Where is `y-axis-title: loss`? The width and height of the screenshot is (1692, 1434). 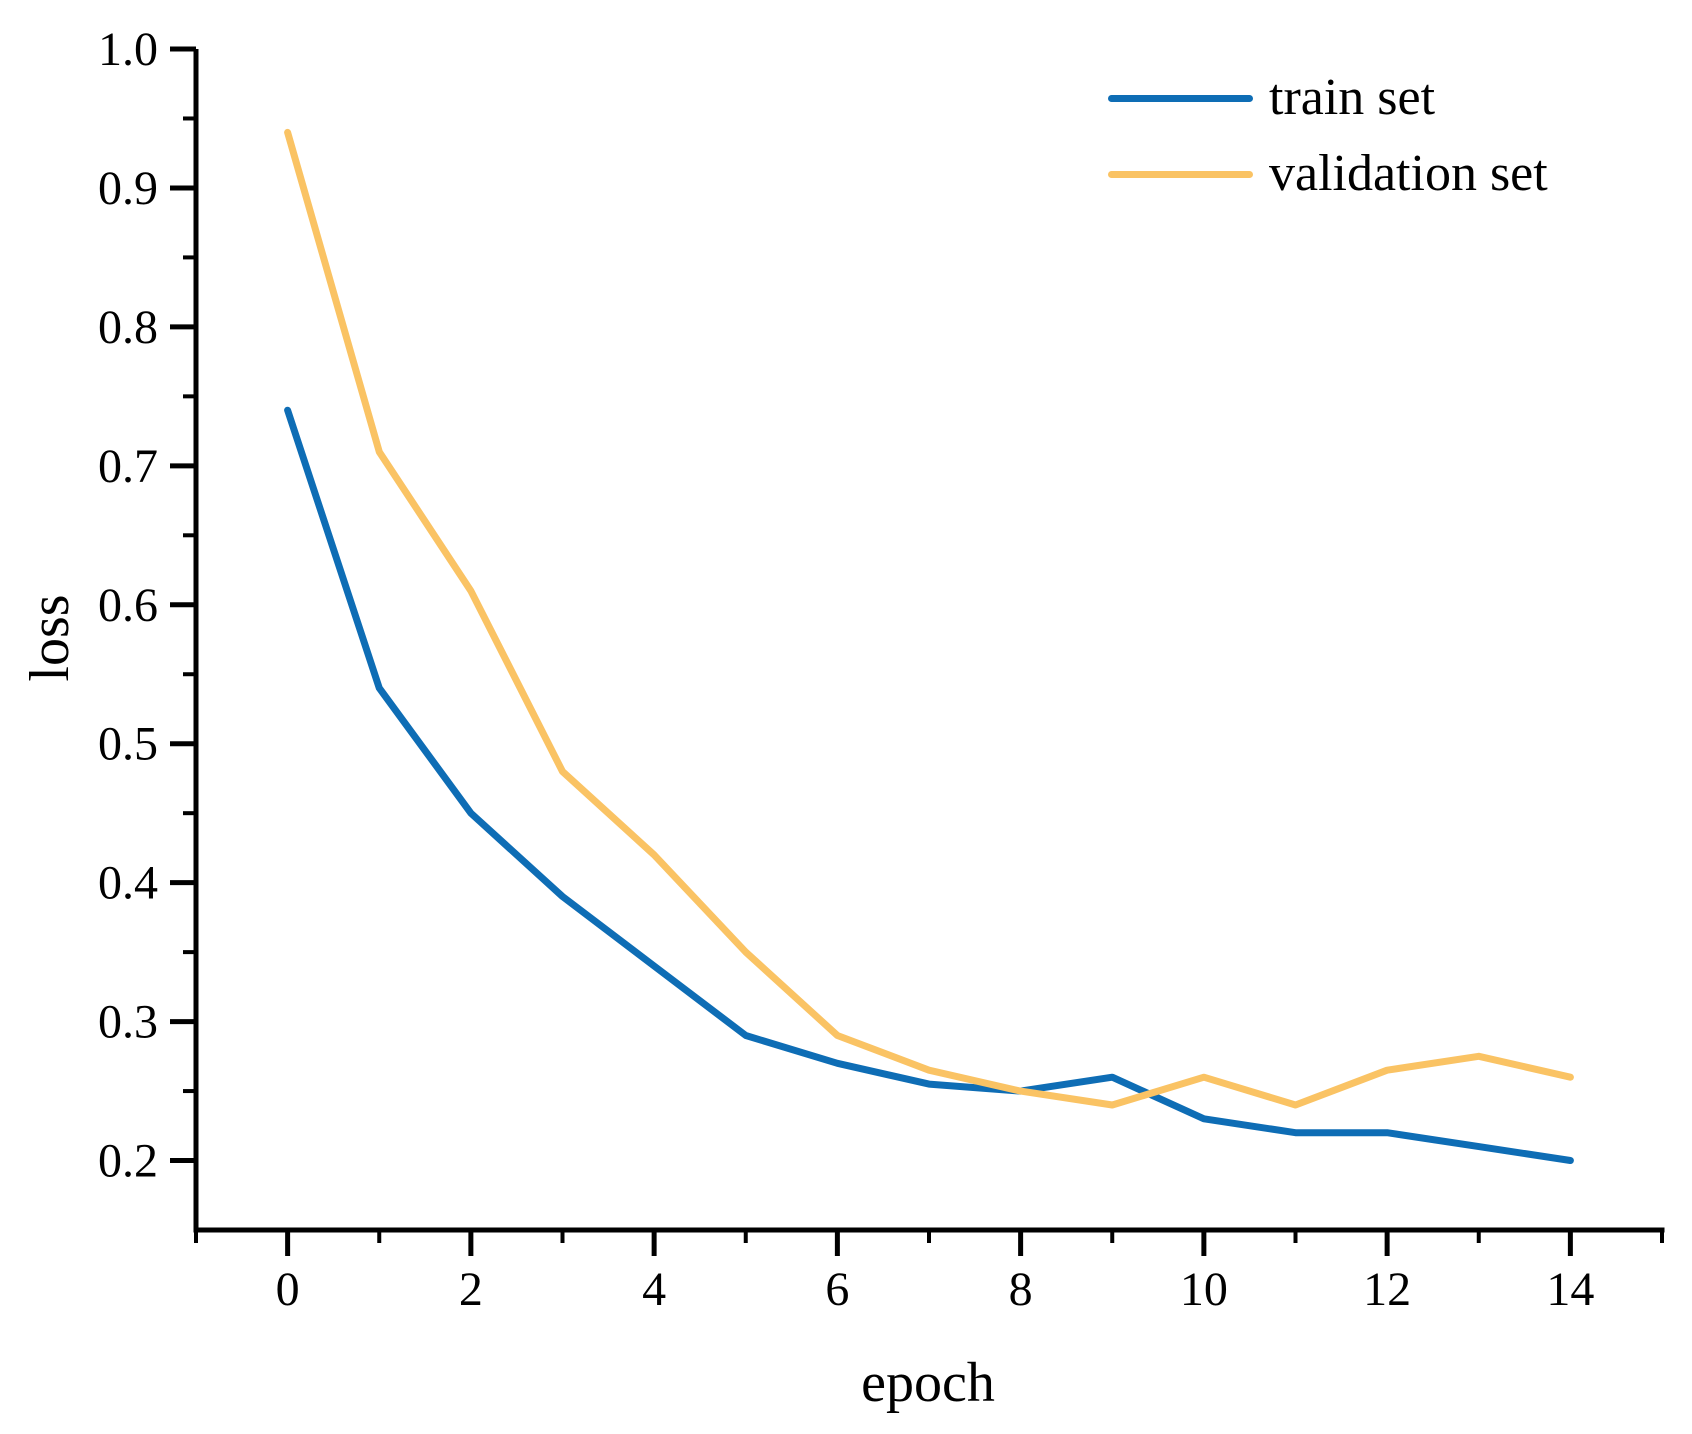
y-axis-title: loss is located at coordinates (50, 638).